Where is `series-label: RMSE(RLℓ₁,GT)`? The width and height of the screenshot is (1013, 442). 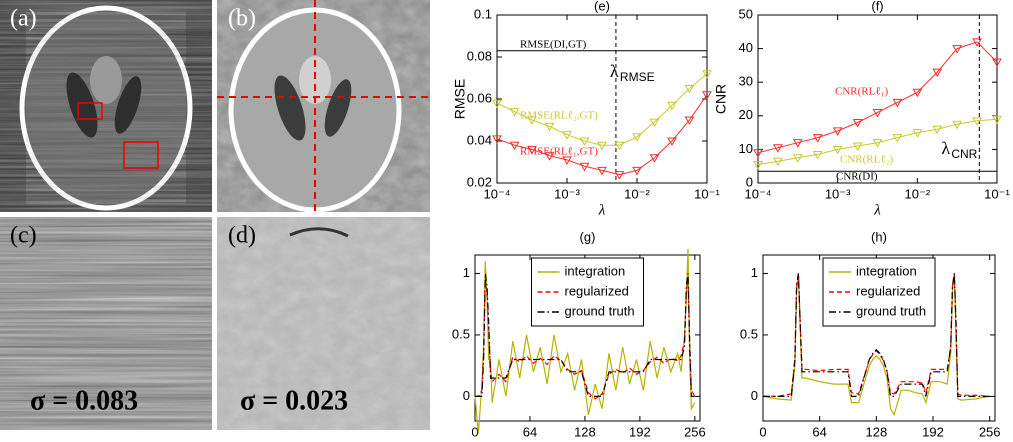
series-label: RMSE(RLℓ₁,GT) is located at coordinates (559, 152).